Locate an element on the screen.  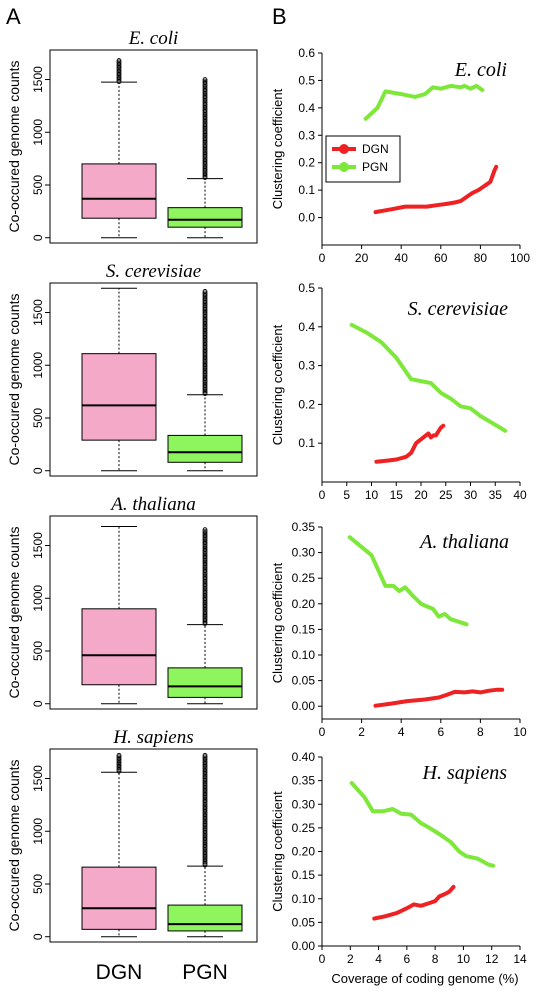
y-tick-label: 0.10 is located at coordinates (304, 899).